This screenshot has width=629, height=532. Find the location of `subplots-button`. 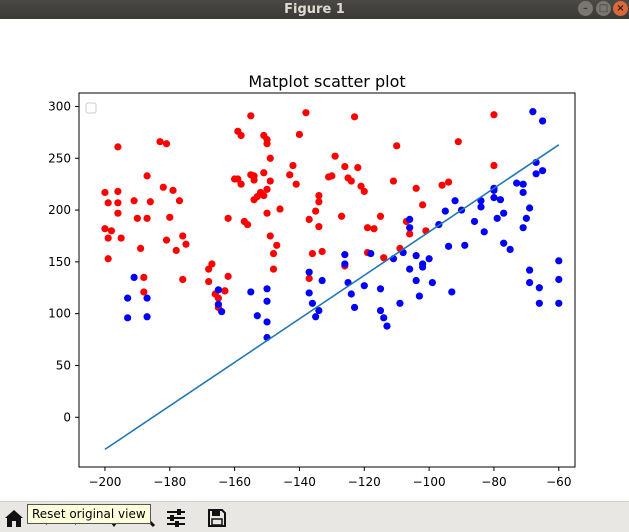

subplots-button is located at coordinates (176, 518).